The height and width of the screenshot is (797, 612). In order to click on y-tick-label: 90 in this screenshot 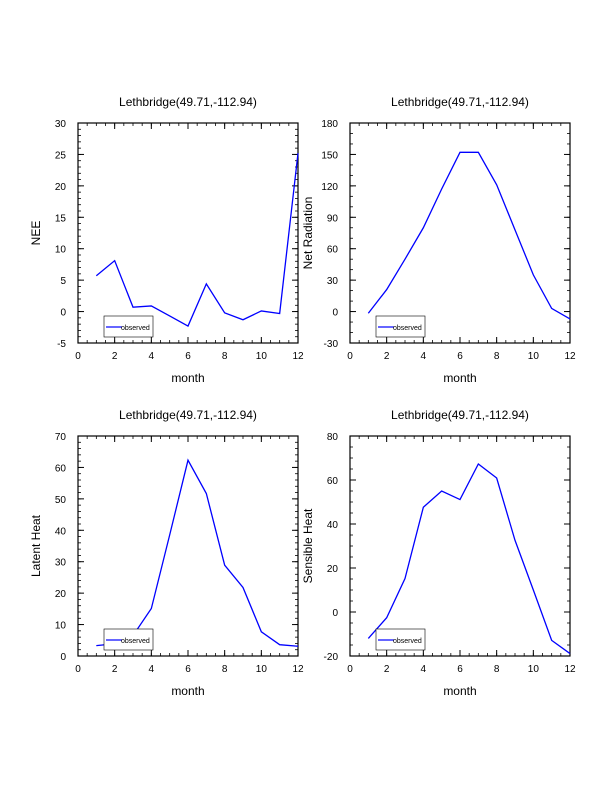, I will do `click(333, 218)`.